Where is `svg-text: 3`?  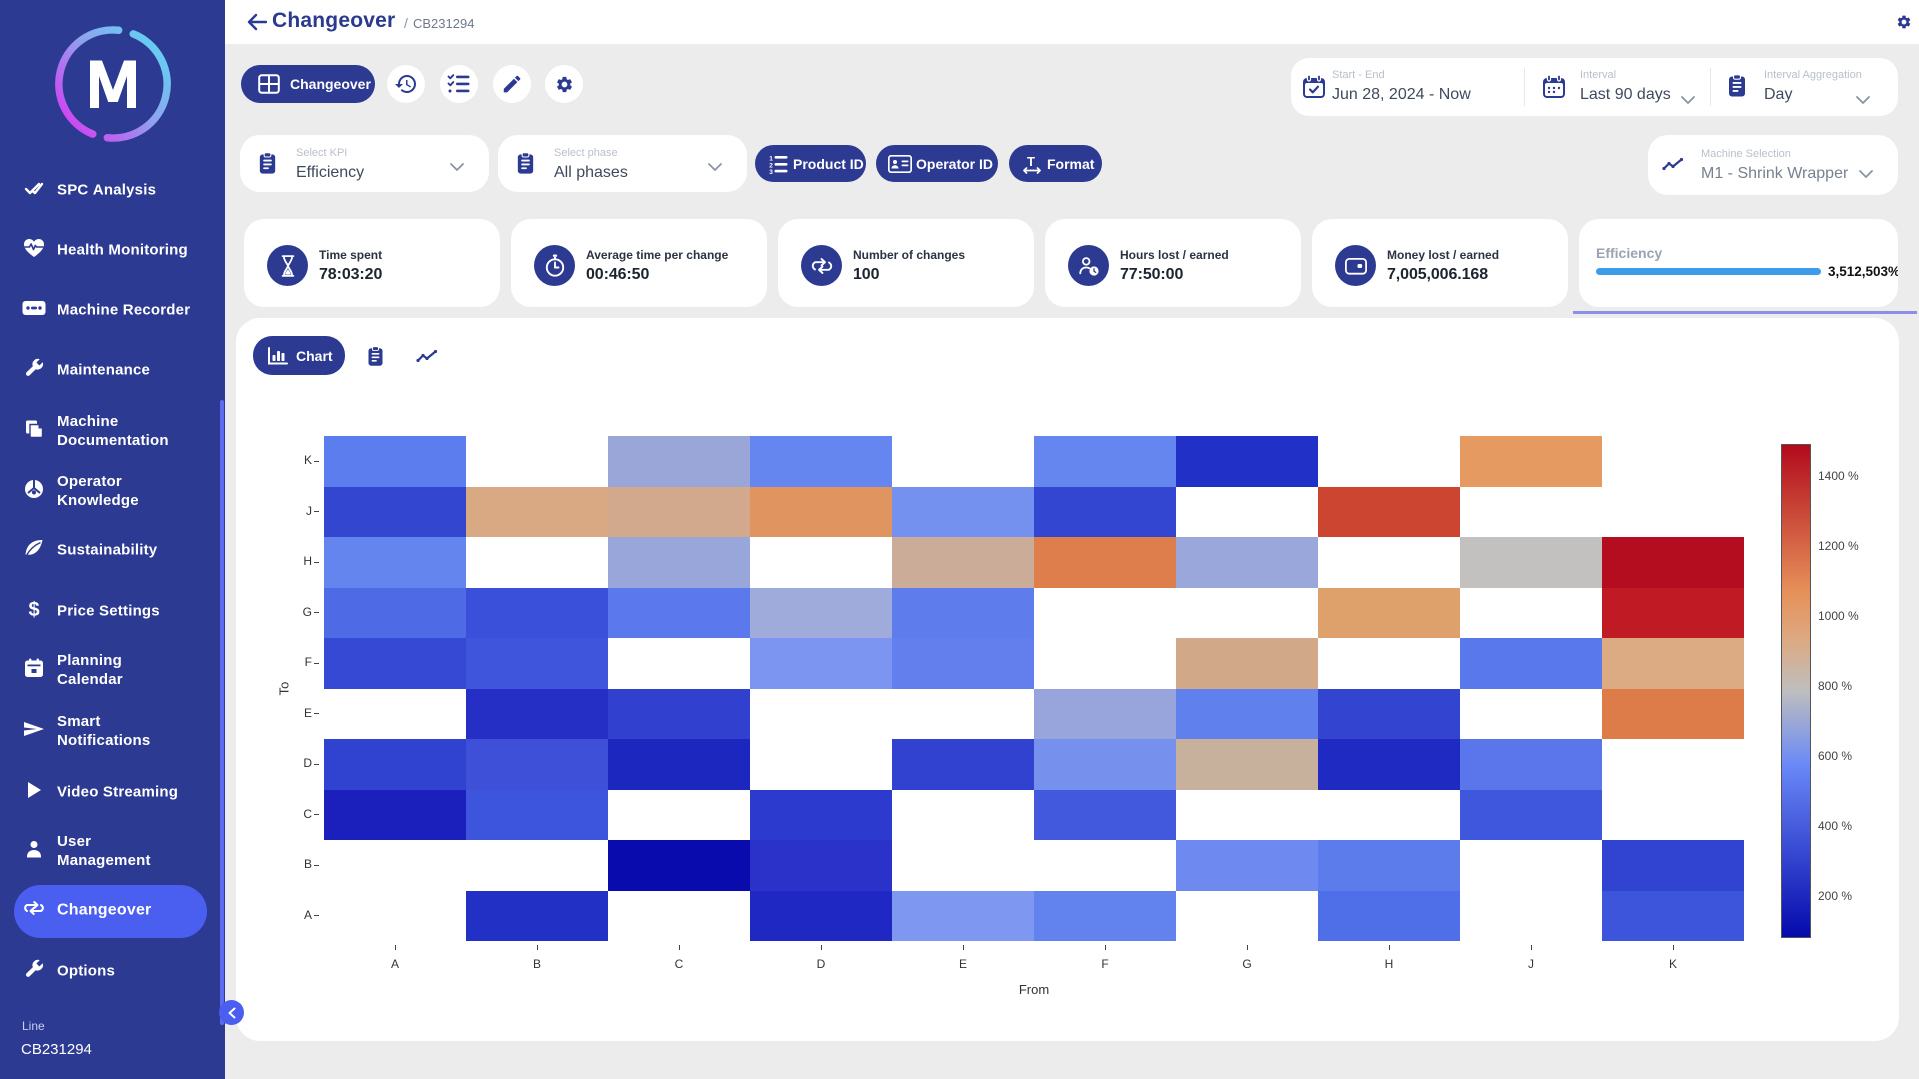 svg-text: 3 is located at coordinates (771, 170).